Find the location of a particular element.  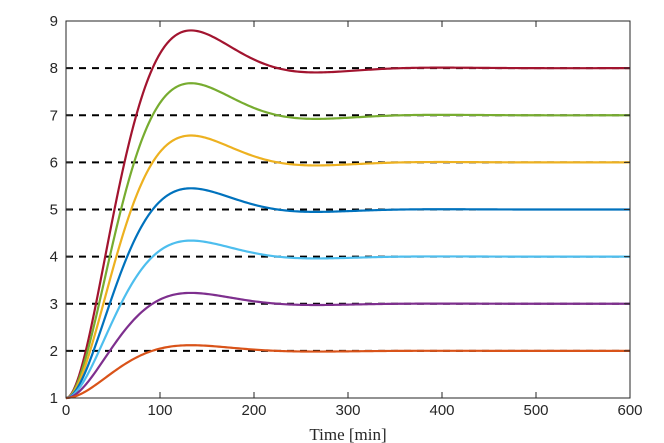

x-tick-label: 400 is located at coordinates (441, 410).